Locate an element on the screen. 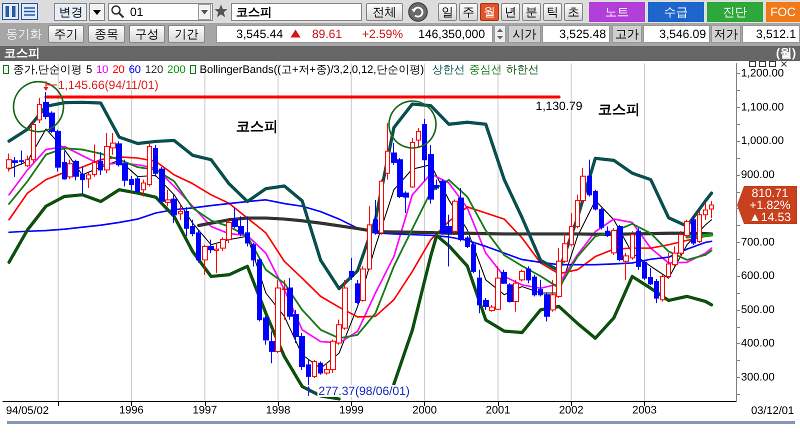 Image resolution: width=800 pixels, height=435 pixels. button: 진단 is located at coordinates (735, 12).